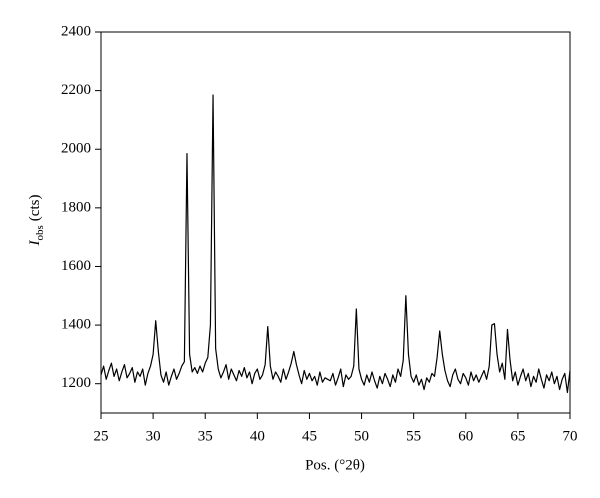  Describe the element at coordinates (101, 436) in the screenshot. I see `x-tick-label: 25` at that location.